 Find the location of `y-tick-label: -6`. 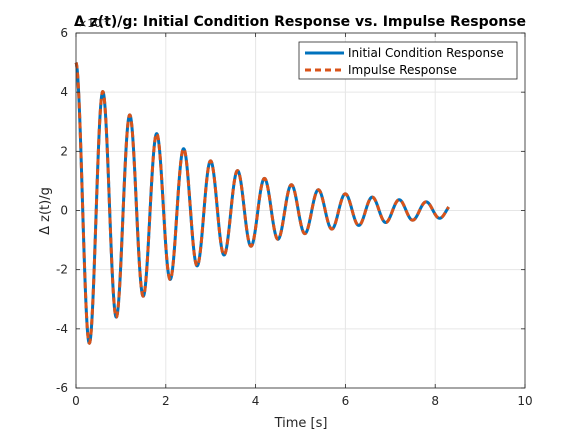

y-tick-label: -6 is located at coordinates (62, 388).